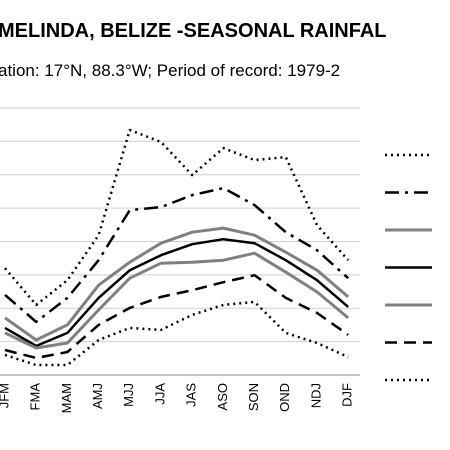 This screenshot has height=450, width=450. I want to click on x-tick-label: DJF, so click(347, 395).